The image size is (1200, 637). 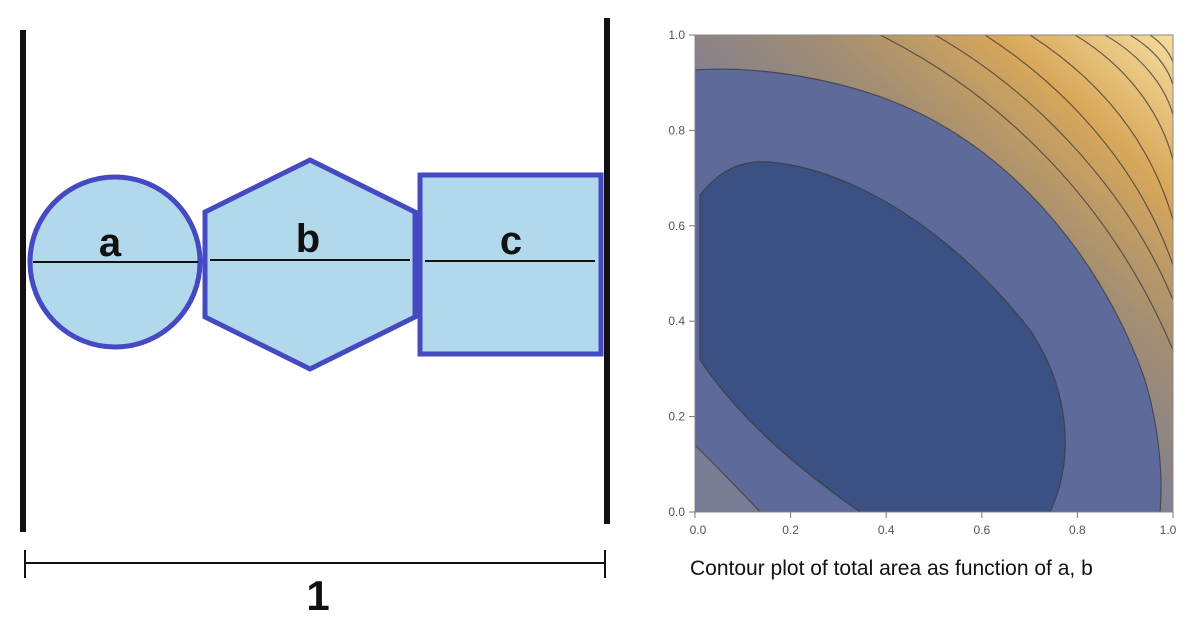 I want to click on warm-contour-lines, so click(x=1026, y=193).